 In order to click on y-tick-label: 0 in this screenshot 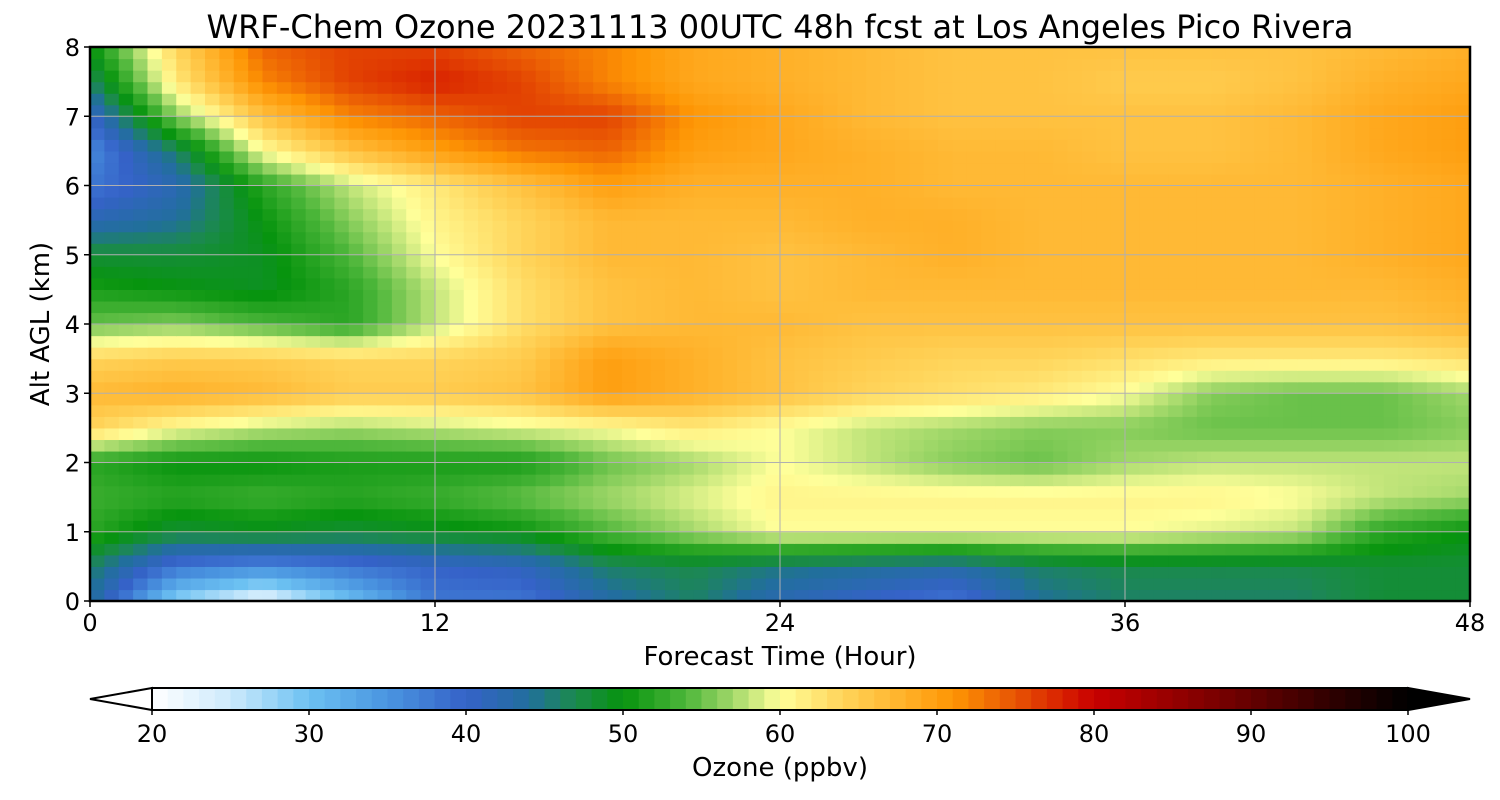, I will do `click(72, 602)`.